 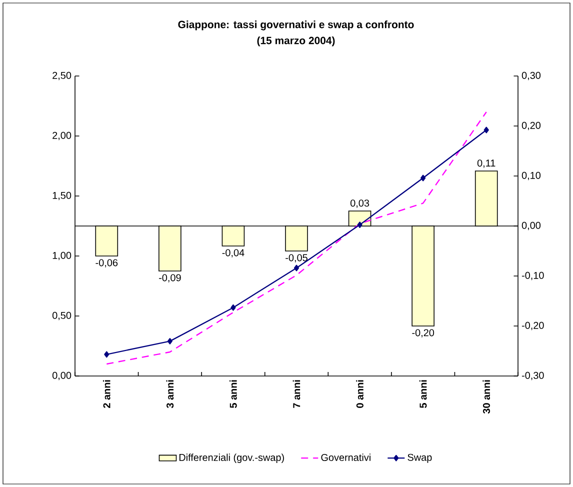 I want to click on data-label: -0,20, so click(x=423, y=333).